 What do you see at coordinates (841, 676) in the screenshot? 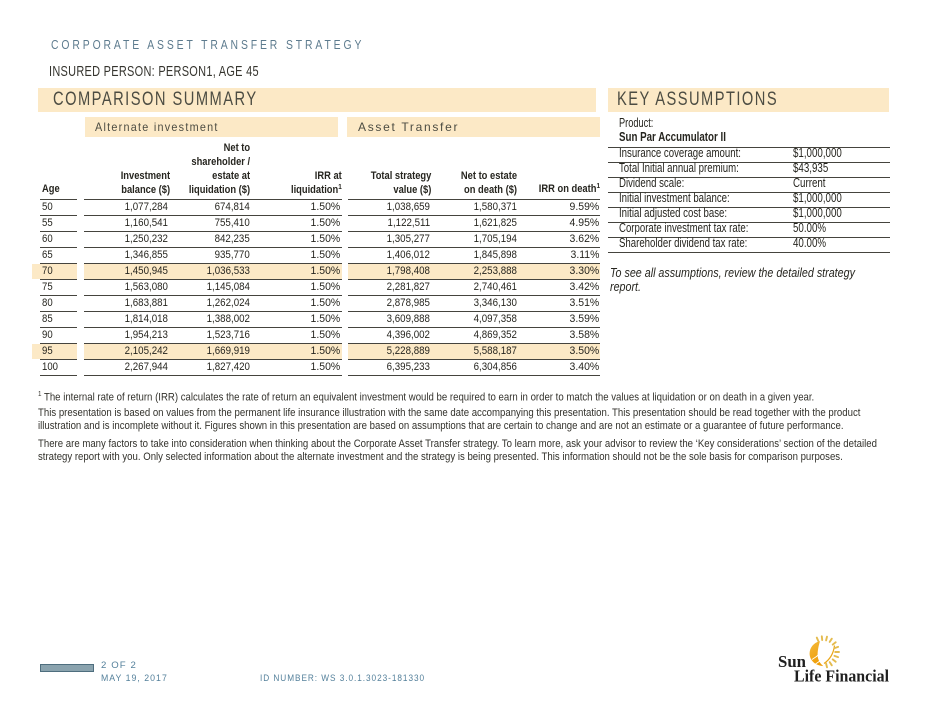
I see `svg-text: Life Financial` at bounding box center [841, 676].